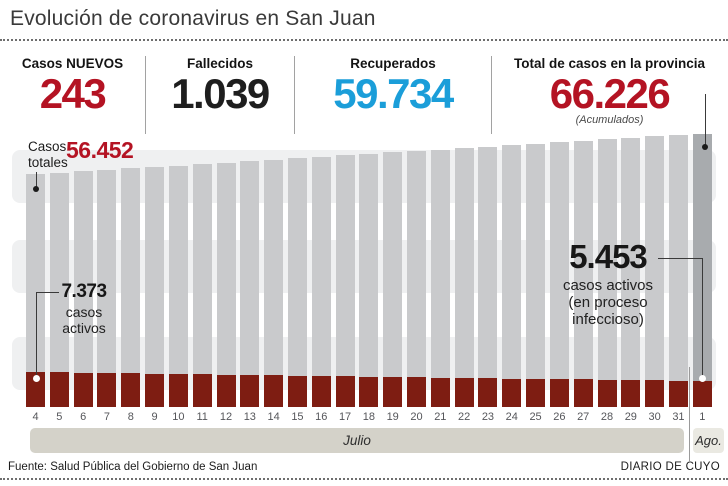 Image resolution: width=728 pixels, height=486 pixels. Describe the element at coordinates (393, 93) in the screenshot. I see `stat-value: 59.734` at that location.